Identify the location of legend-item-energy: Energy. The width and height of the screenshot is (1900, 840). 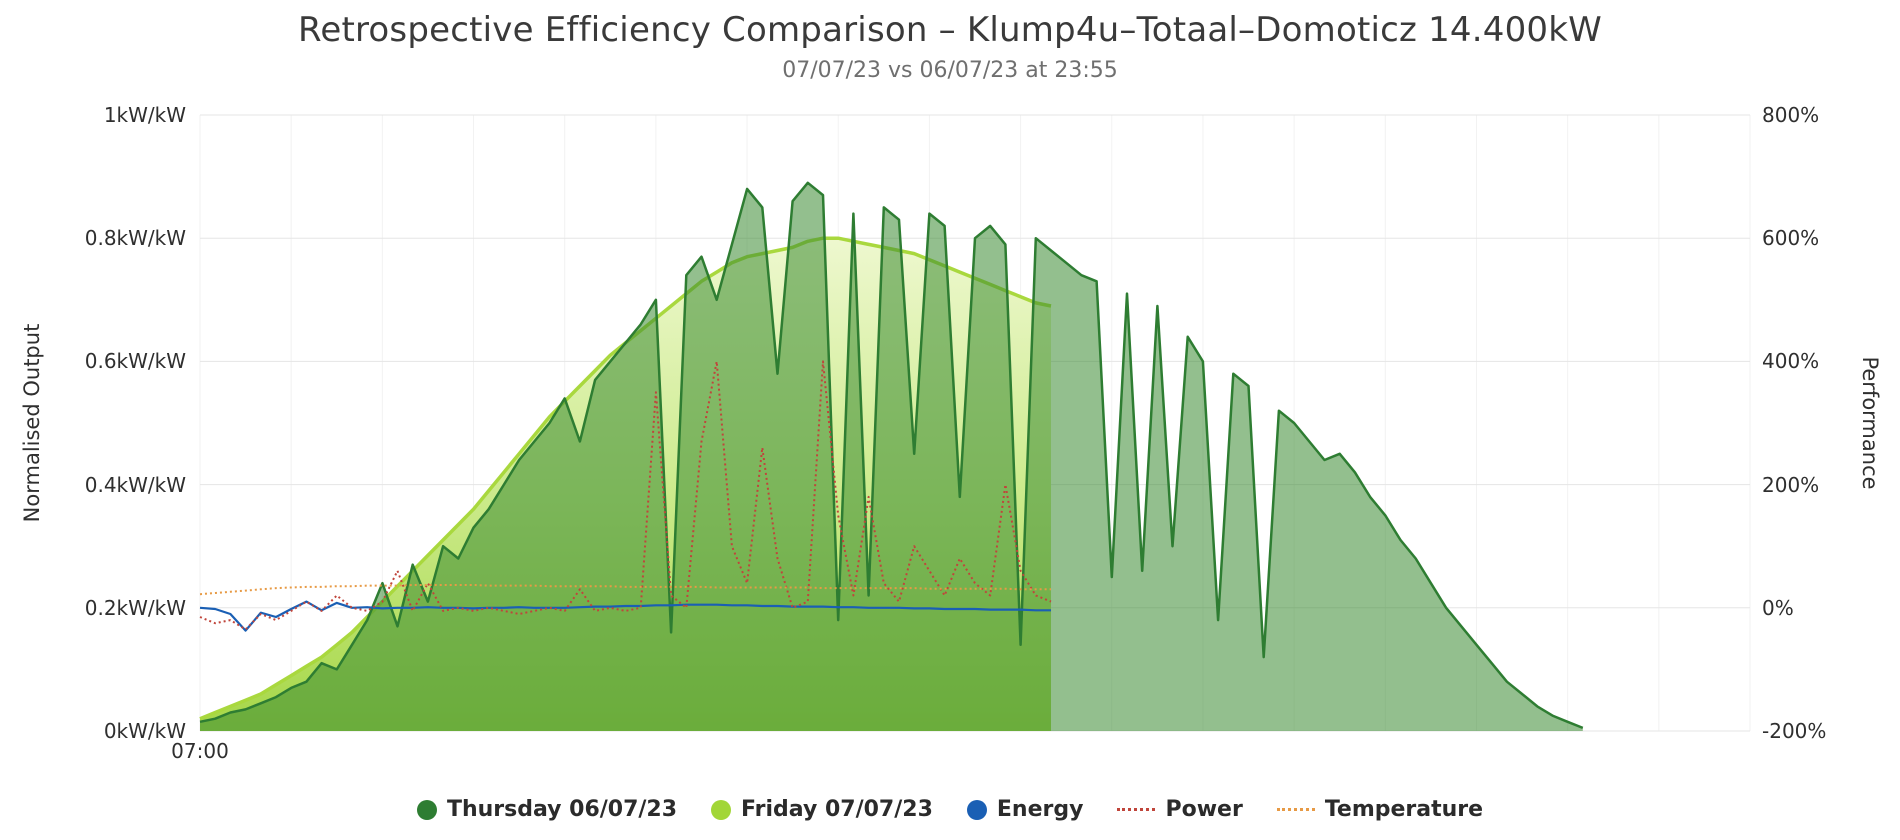
(1025, 809).